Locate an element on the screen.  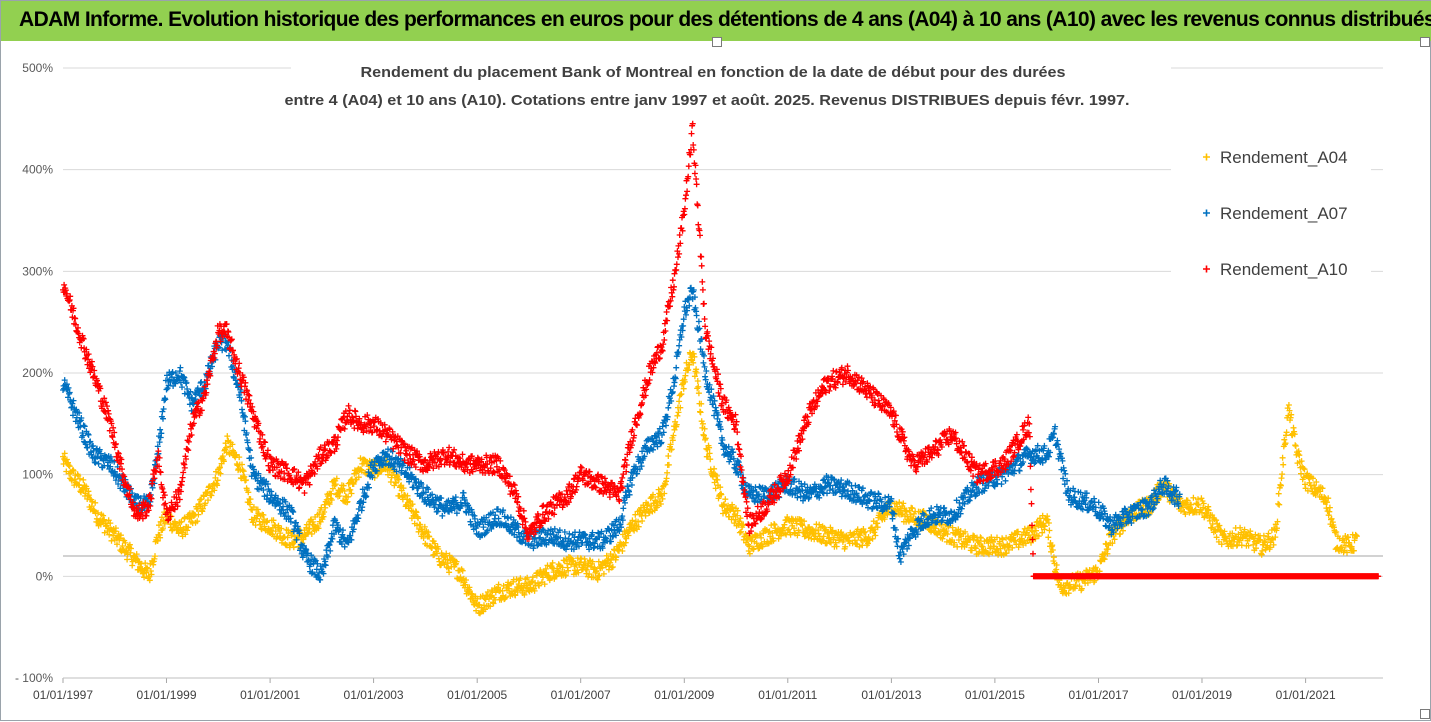
x-tick-label: 01/01/1999 is located at coordinates (166, 695).